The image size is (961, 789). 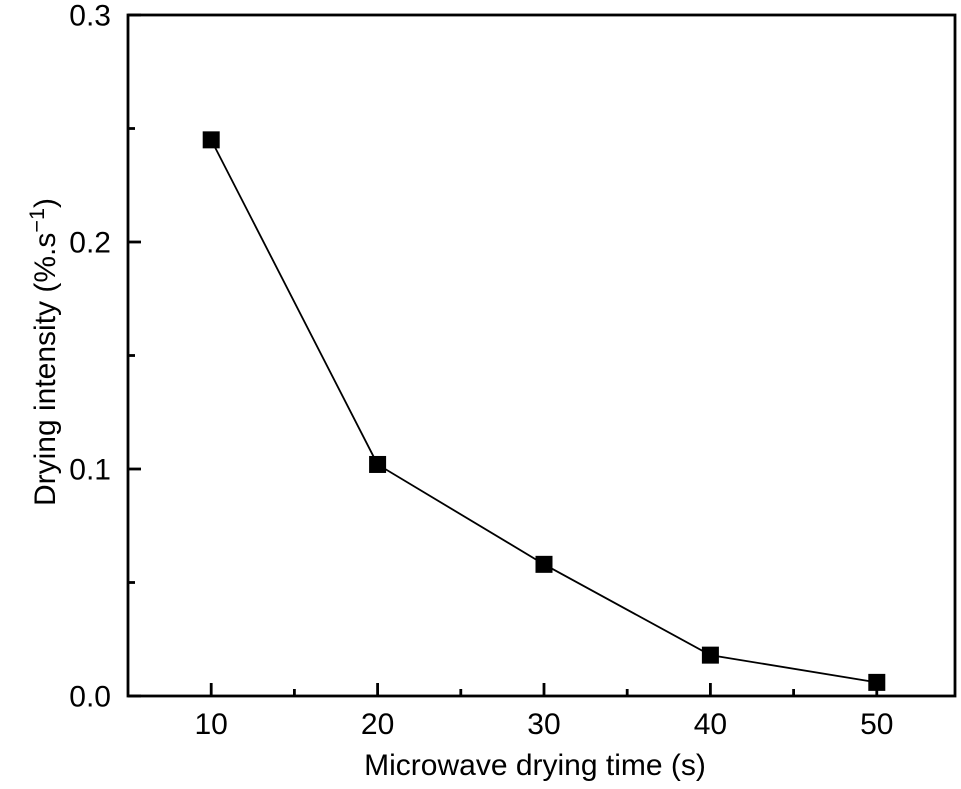 I want to click on x-axis-title: Microwave drying time (s), so click(x=535, y=765).